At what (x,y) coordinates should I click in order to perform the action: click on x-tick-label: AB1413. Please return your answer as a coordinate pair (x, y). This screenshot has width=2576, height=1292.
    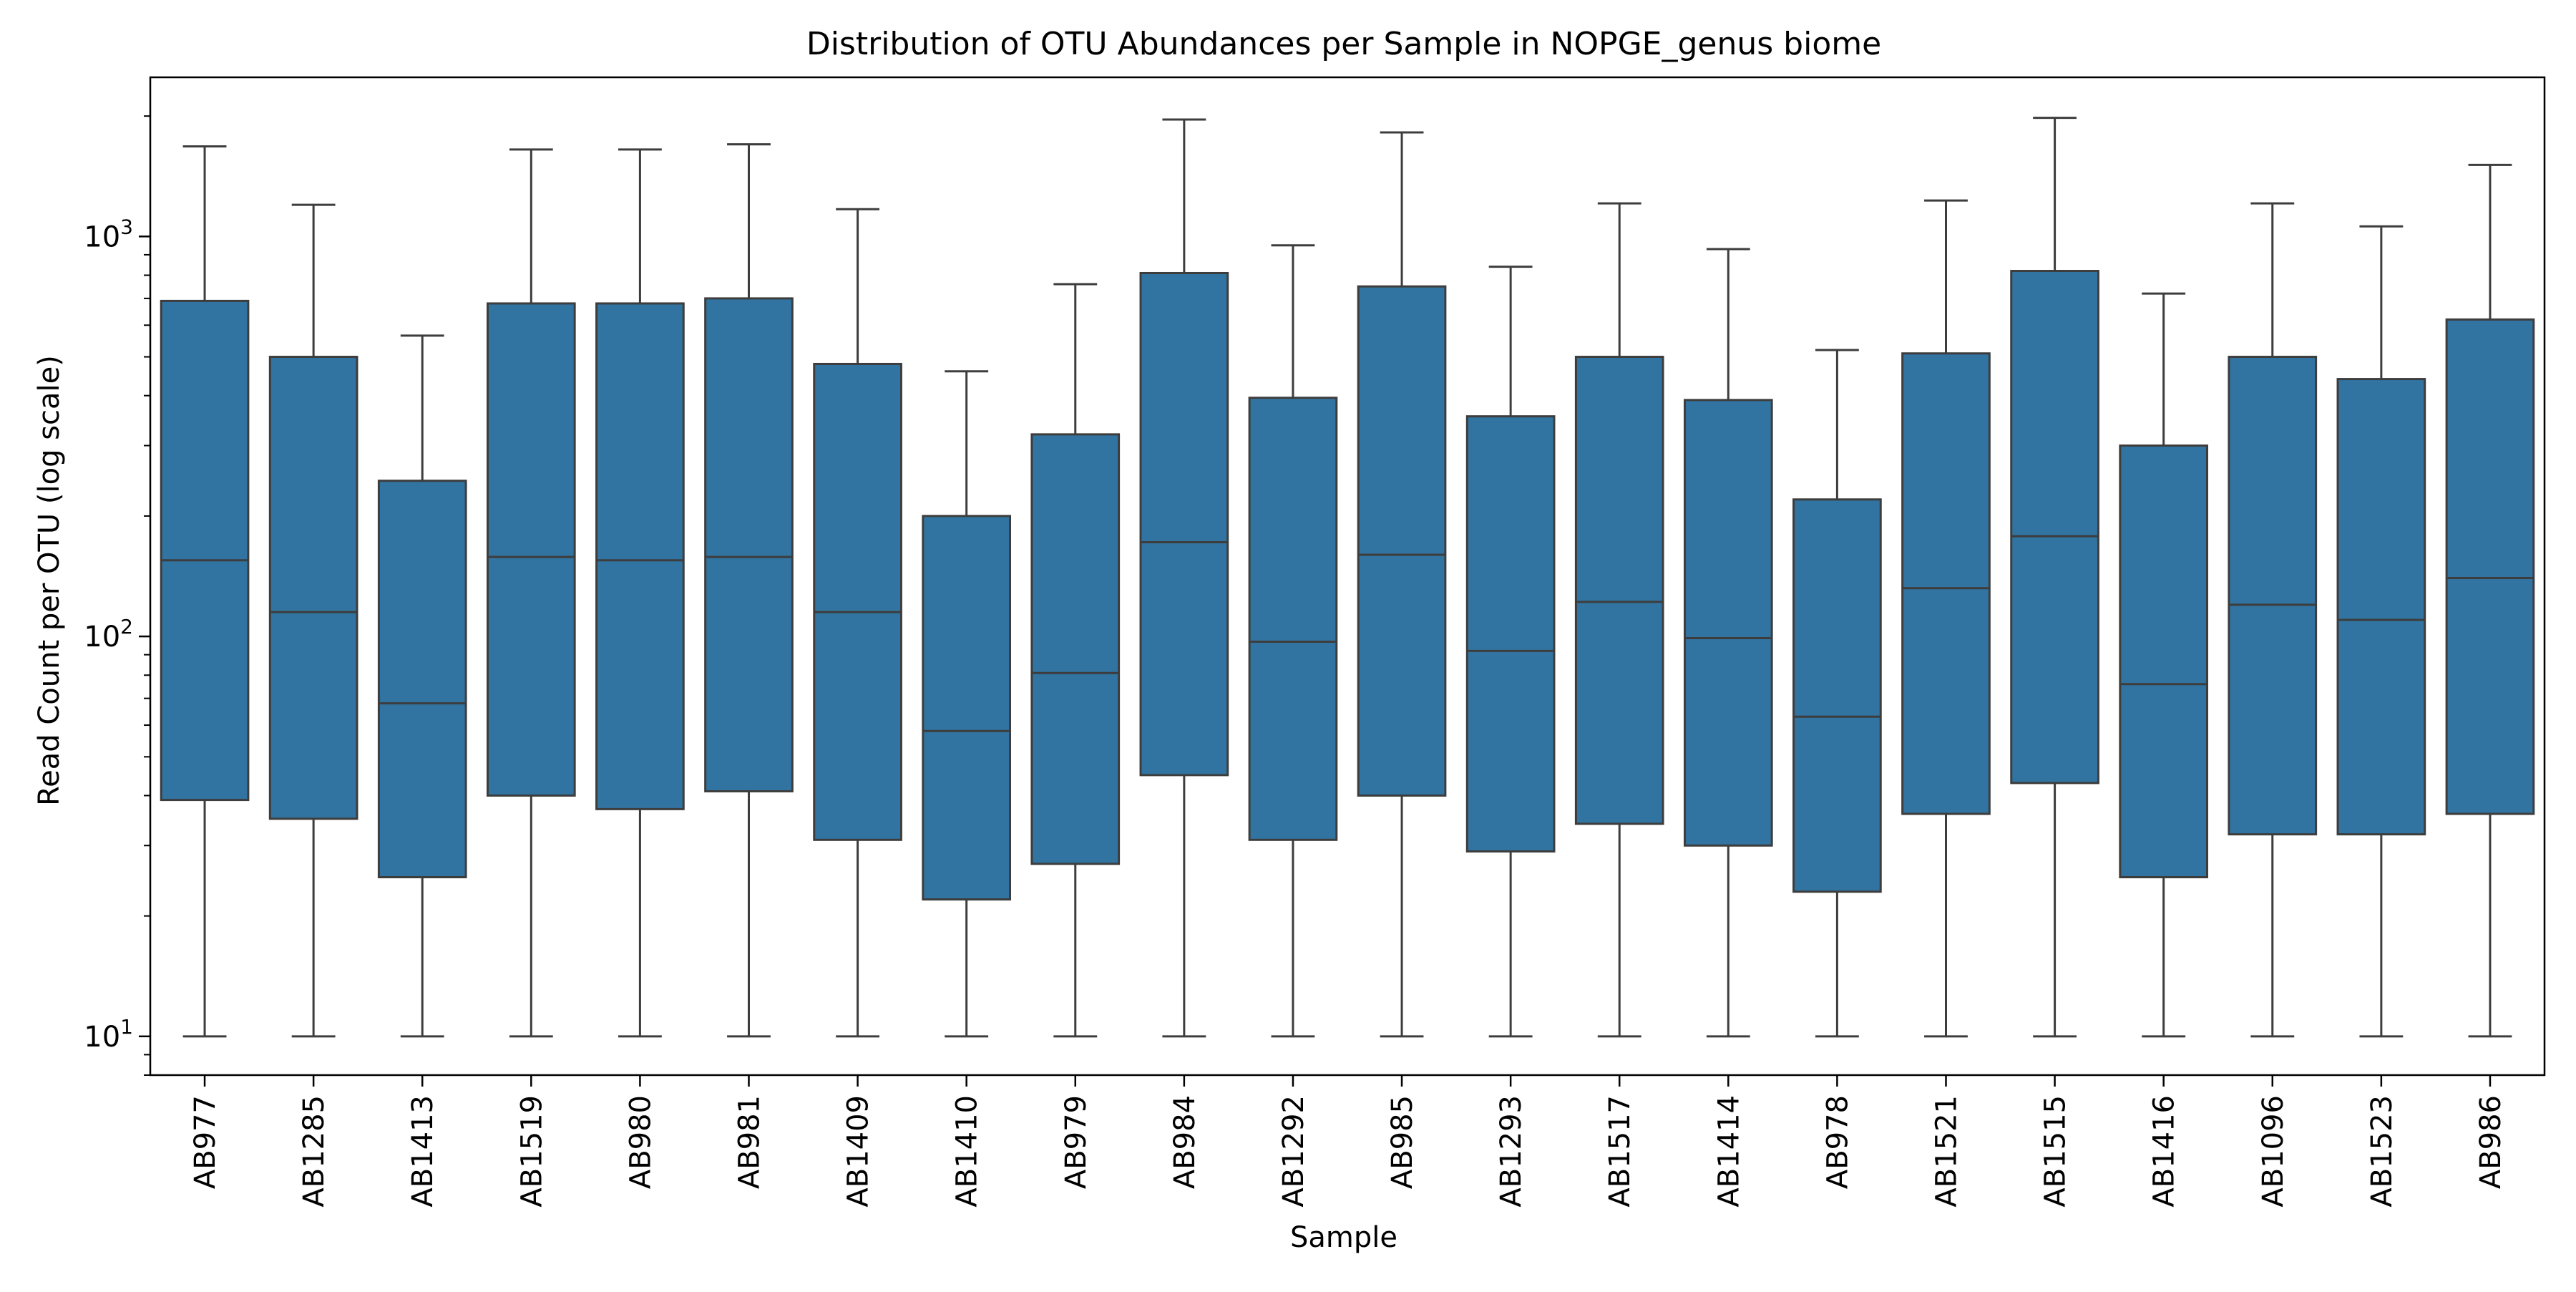
    Looking at the image, I should click on (422, 1151).